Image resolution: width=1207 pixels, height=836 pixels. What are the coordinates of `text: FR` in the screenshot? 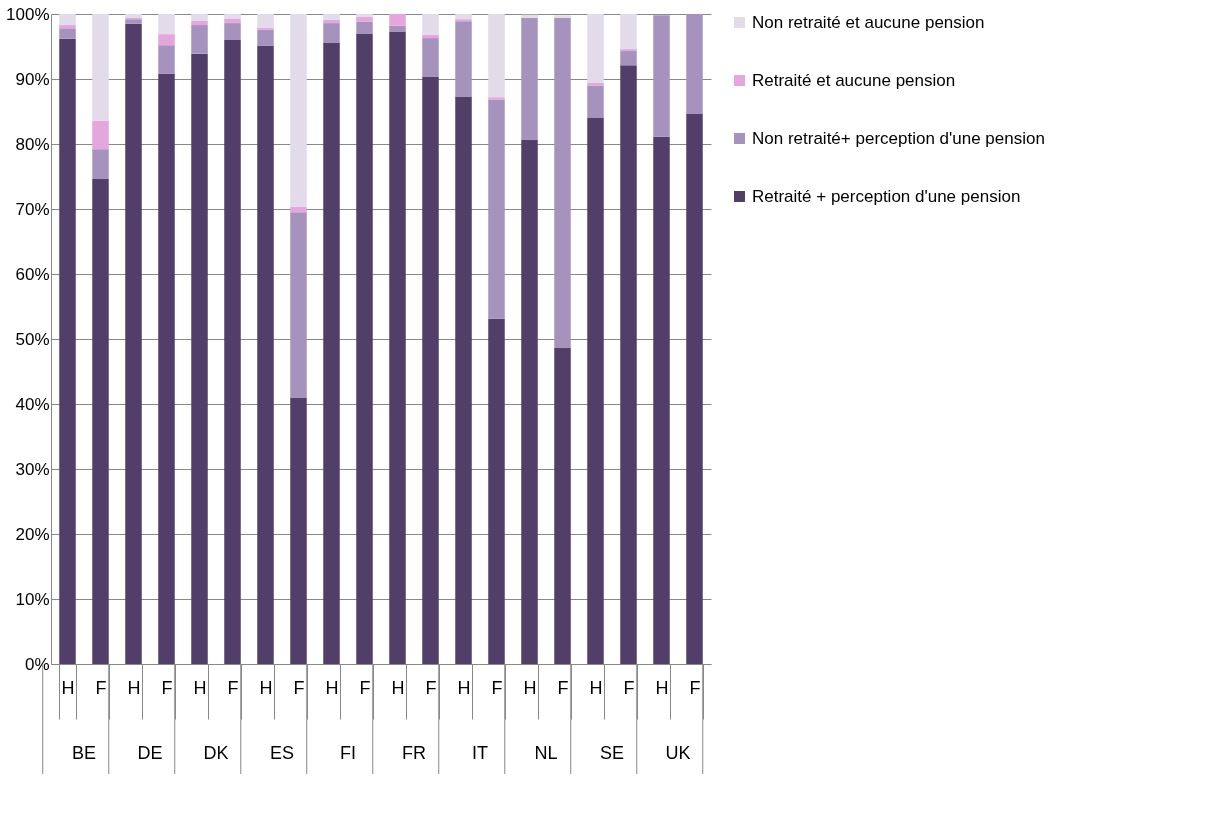 It's located at (414, 753).